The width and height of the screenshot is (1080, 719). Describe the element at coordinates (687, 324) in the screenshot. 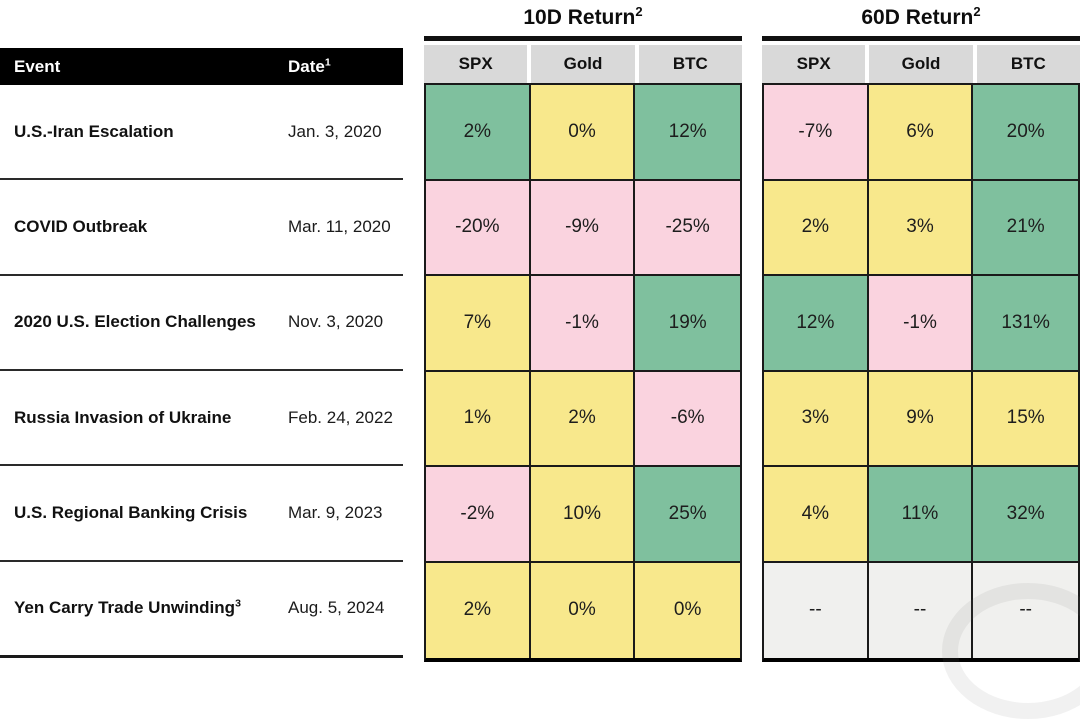

I see `return-cell: 19%` at that location.